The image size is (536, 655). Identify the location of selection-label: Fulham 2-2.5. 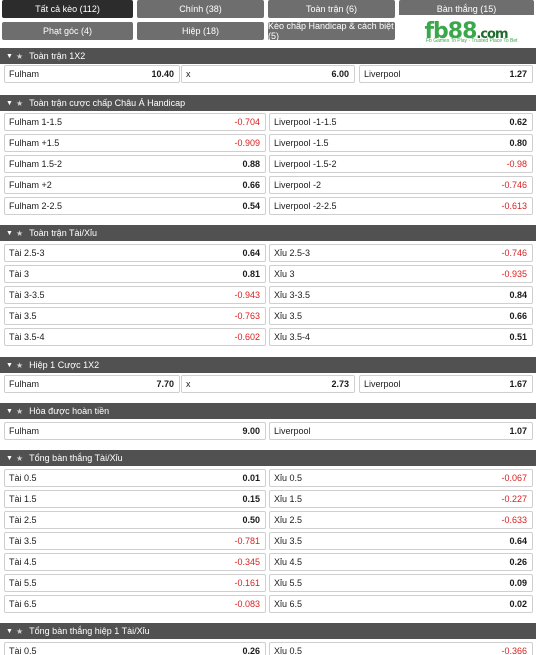
(36, 206).